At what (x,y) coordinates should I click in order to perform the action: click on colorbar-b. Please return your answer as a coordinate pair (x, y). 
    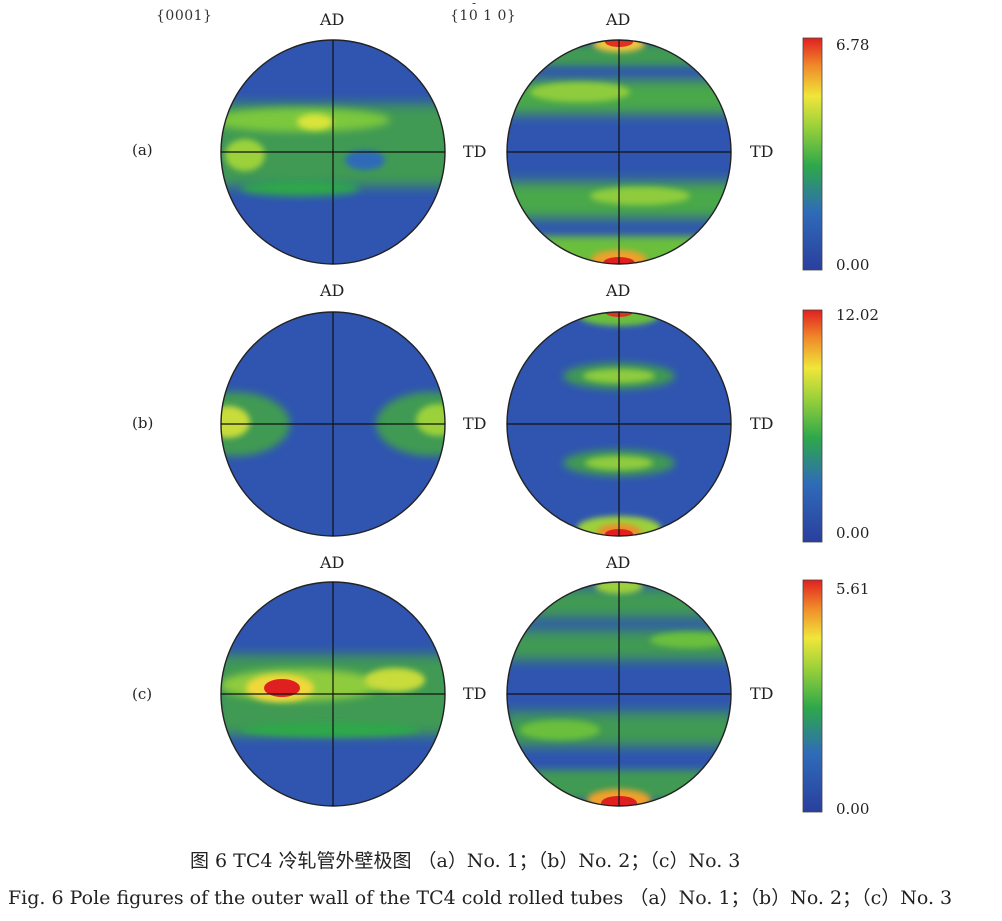
    Looking at the image, I should click on (812, 426).